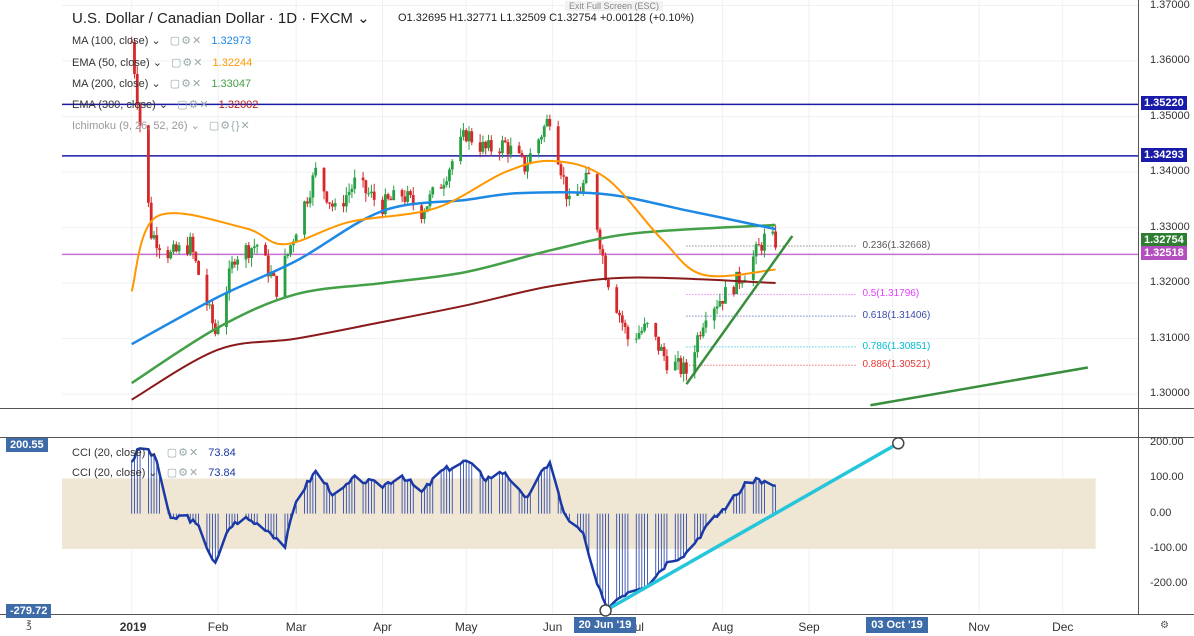 The image size is (1194, 636). I want to click on indicator-ma100: MA (100, close) ⌄ ▢⚙✕ 1.32973, so click(161, 40).